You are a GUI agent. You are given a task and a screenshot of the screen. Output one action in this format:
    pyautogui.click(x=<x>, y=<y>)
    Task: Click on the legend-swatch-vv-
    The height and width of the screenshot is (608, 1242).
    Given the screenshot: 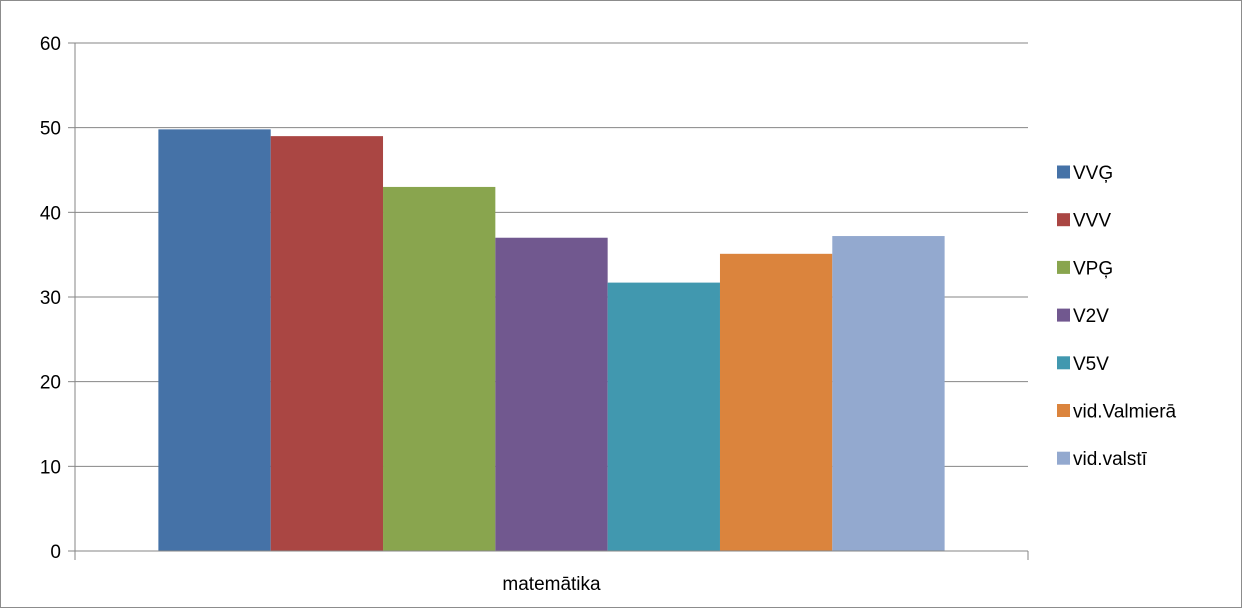 What is the action you would take?
    pyautogui.click(x=1063, y=172)
    